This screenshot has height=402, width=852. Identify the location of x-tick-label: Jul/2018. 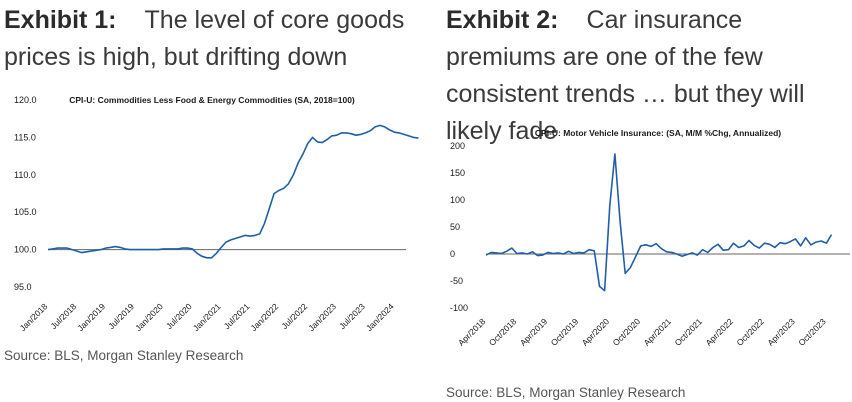
(63, 316).